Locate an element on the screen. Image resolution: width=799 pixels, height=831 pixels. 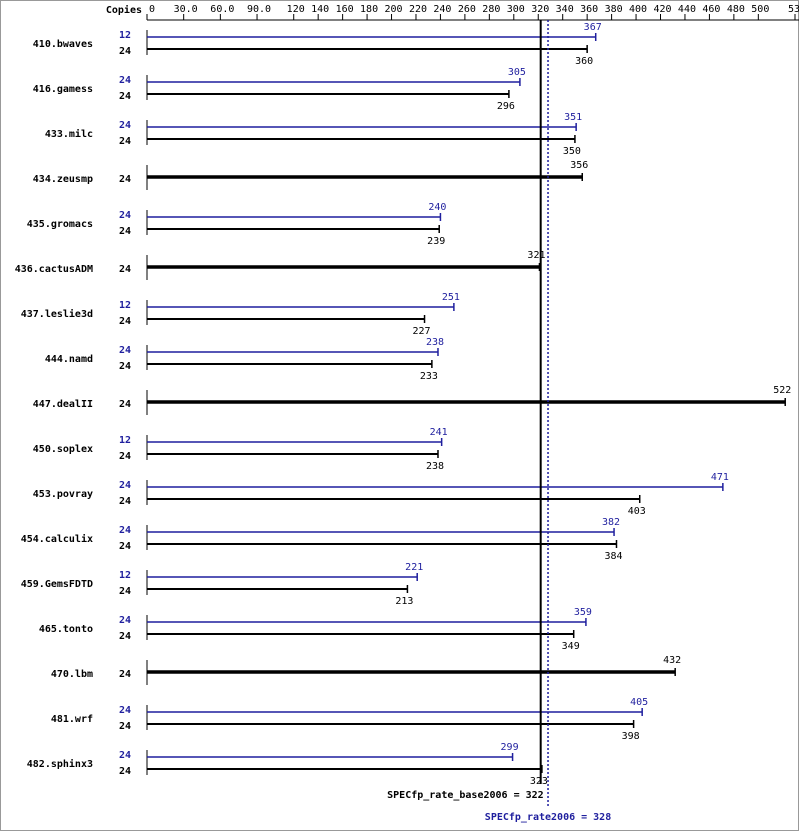
reference-label: SPECfp_rate2006 = 328 is located at coordinates (548, 817).